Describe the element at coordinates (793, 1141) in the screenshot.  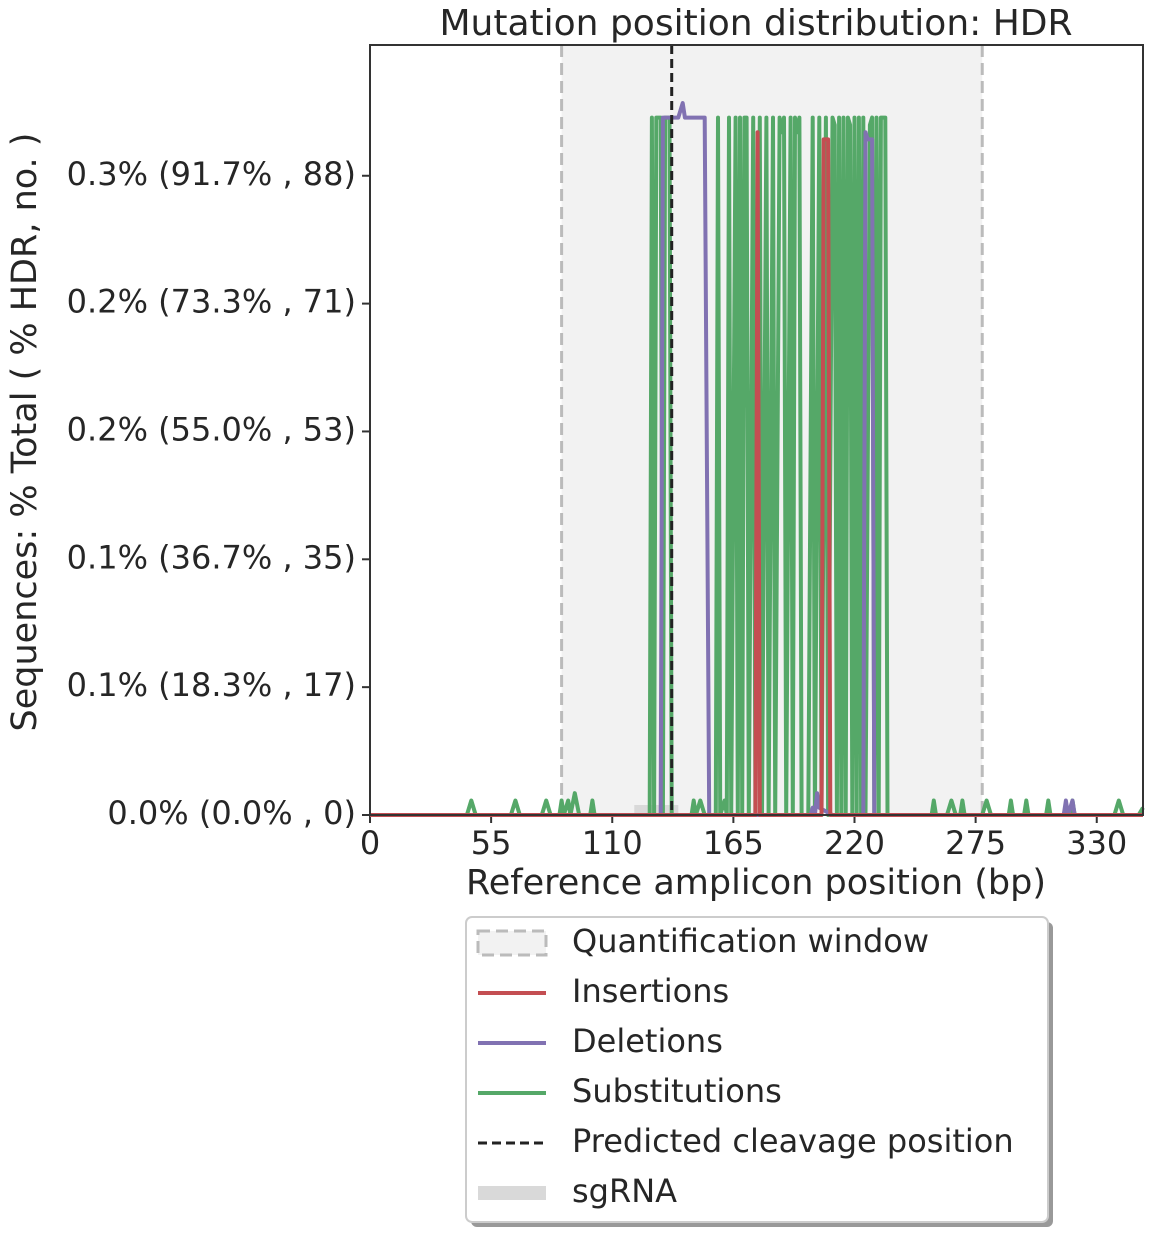
I see `legend-label: Predicted cleavage position` at that location.